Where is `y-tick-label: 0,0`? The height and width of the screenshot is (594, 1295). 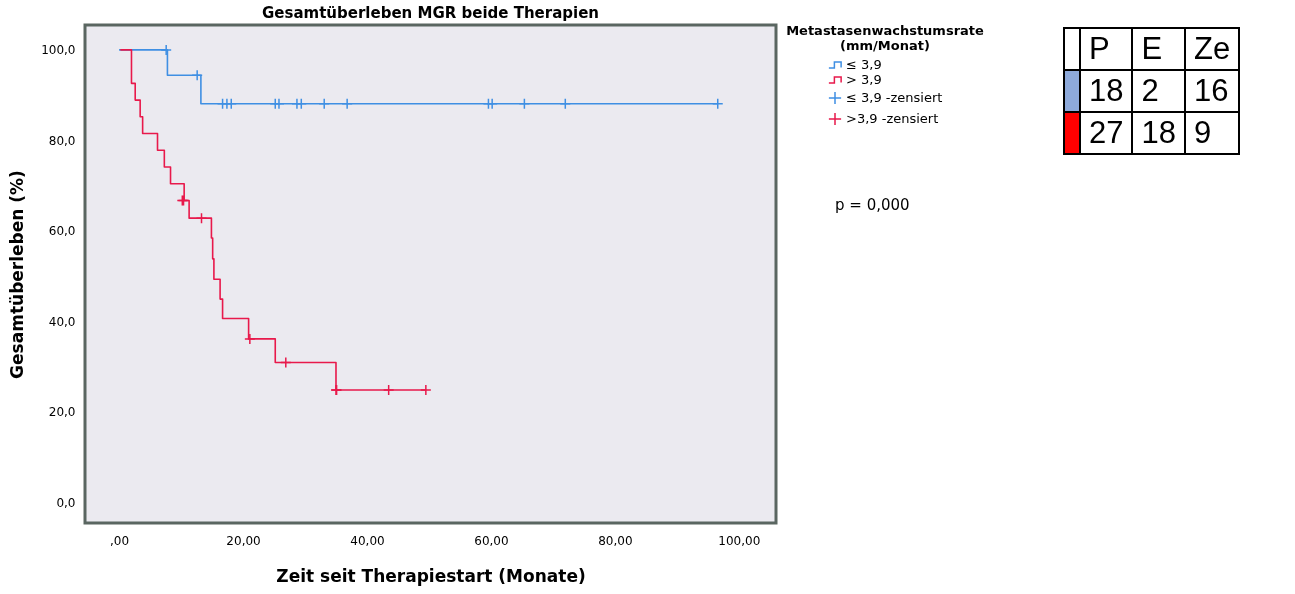
y-tick-label: 0,0 is located at coordinates (66, 502).